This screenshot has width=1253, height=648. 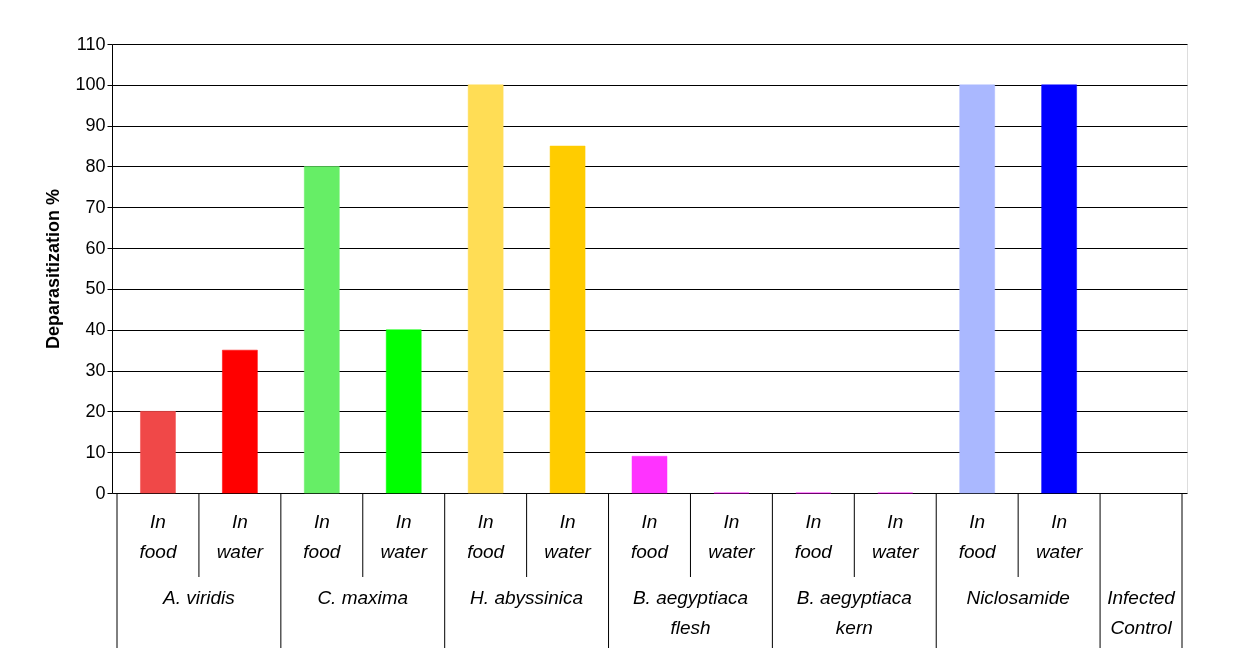 What do you see at coordinates (95, 288) in the screenshot?
I see `y-tick-label: 50` at bounding box center [95, 288].